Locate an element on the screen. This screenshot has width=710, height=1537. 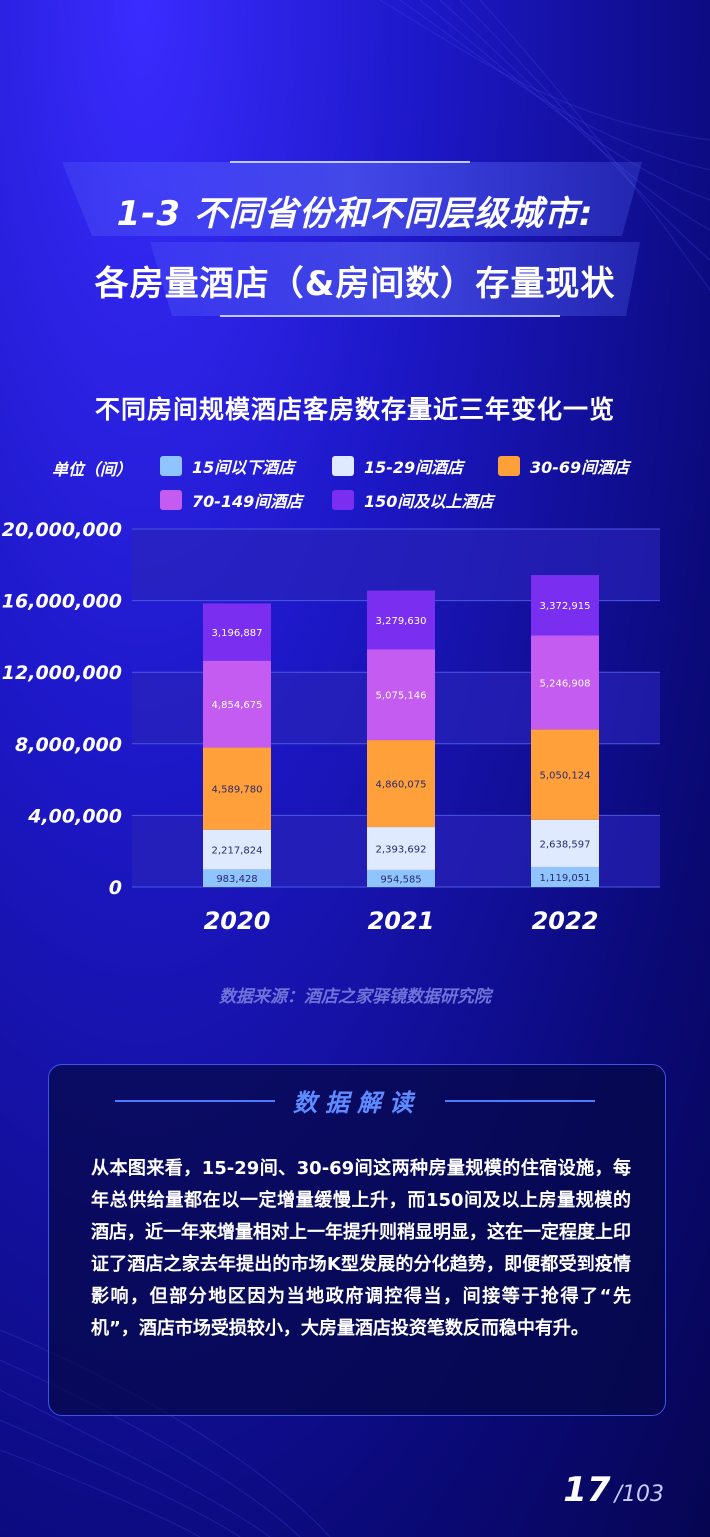
legend-item-s4: 70-149间酒店 is located at coordinates (231, 500).